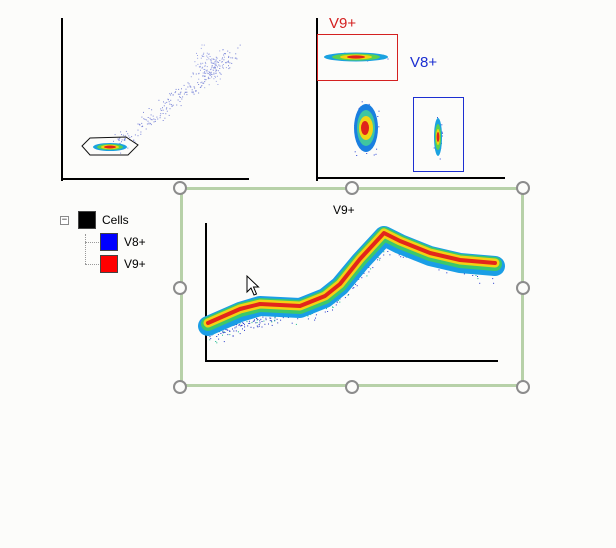 This screenshot has width=616, height=548. Describe the element at coordinates (383, 106) in the screenshot. I see `scatter-plot-gated-svg` at that location.